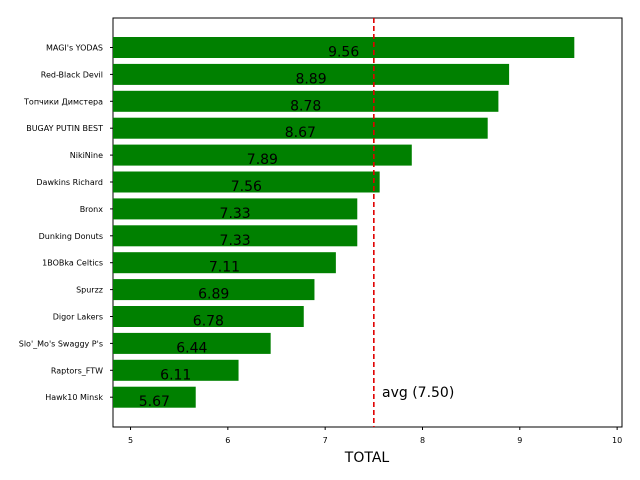  What do you see at coordinates (191, 348) in the screenshot?
I see `bar-value-label: 6.44` at bounding box center [191, 348].